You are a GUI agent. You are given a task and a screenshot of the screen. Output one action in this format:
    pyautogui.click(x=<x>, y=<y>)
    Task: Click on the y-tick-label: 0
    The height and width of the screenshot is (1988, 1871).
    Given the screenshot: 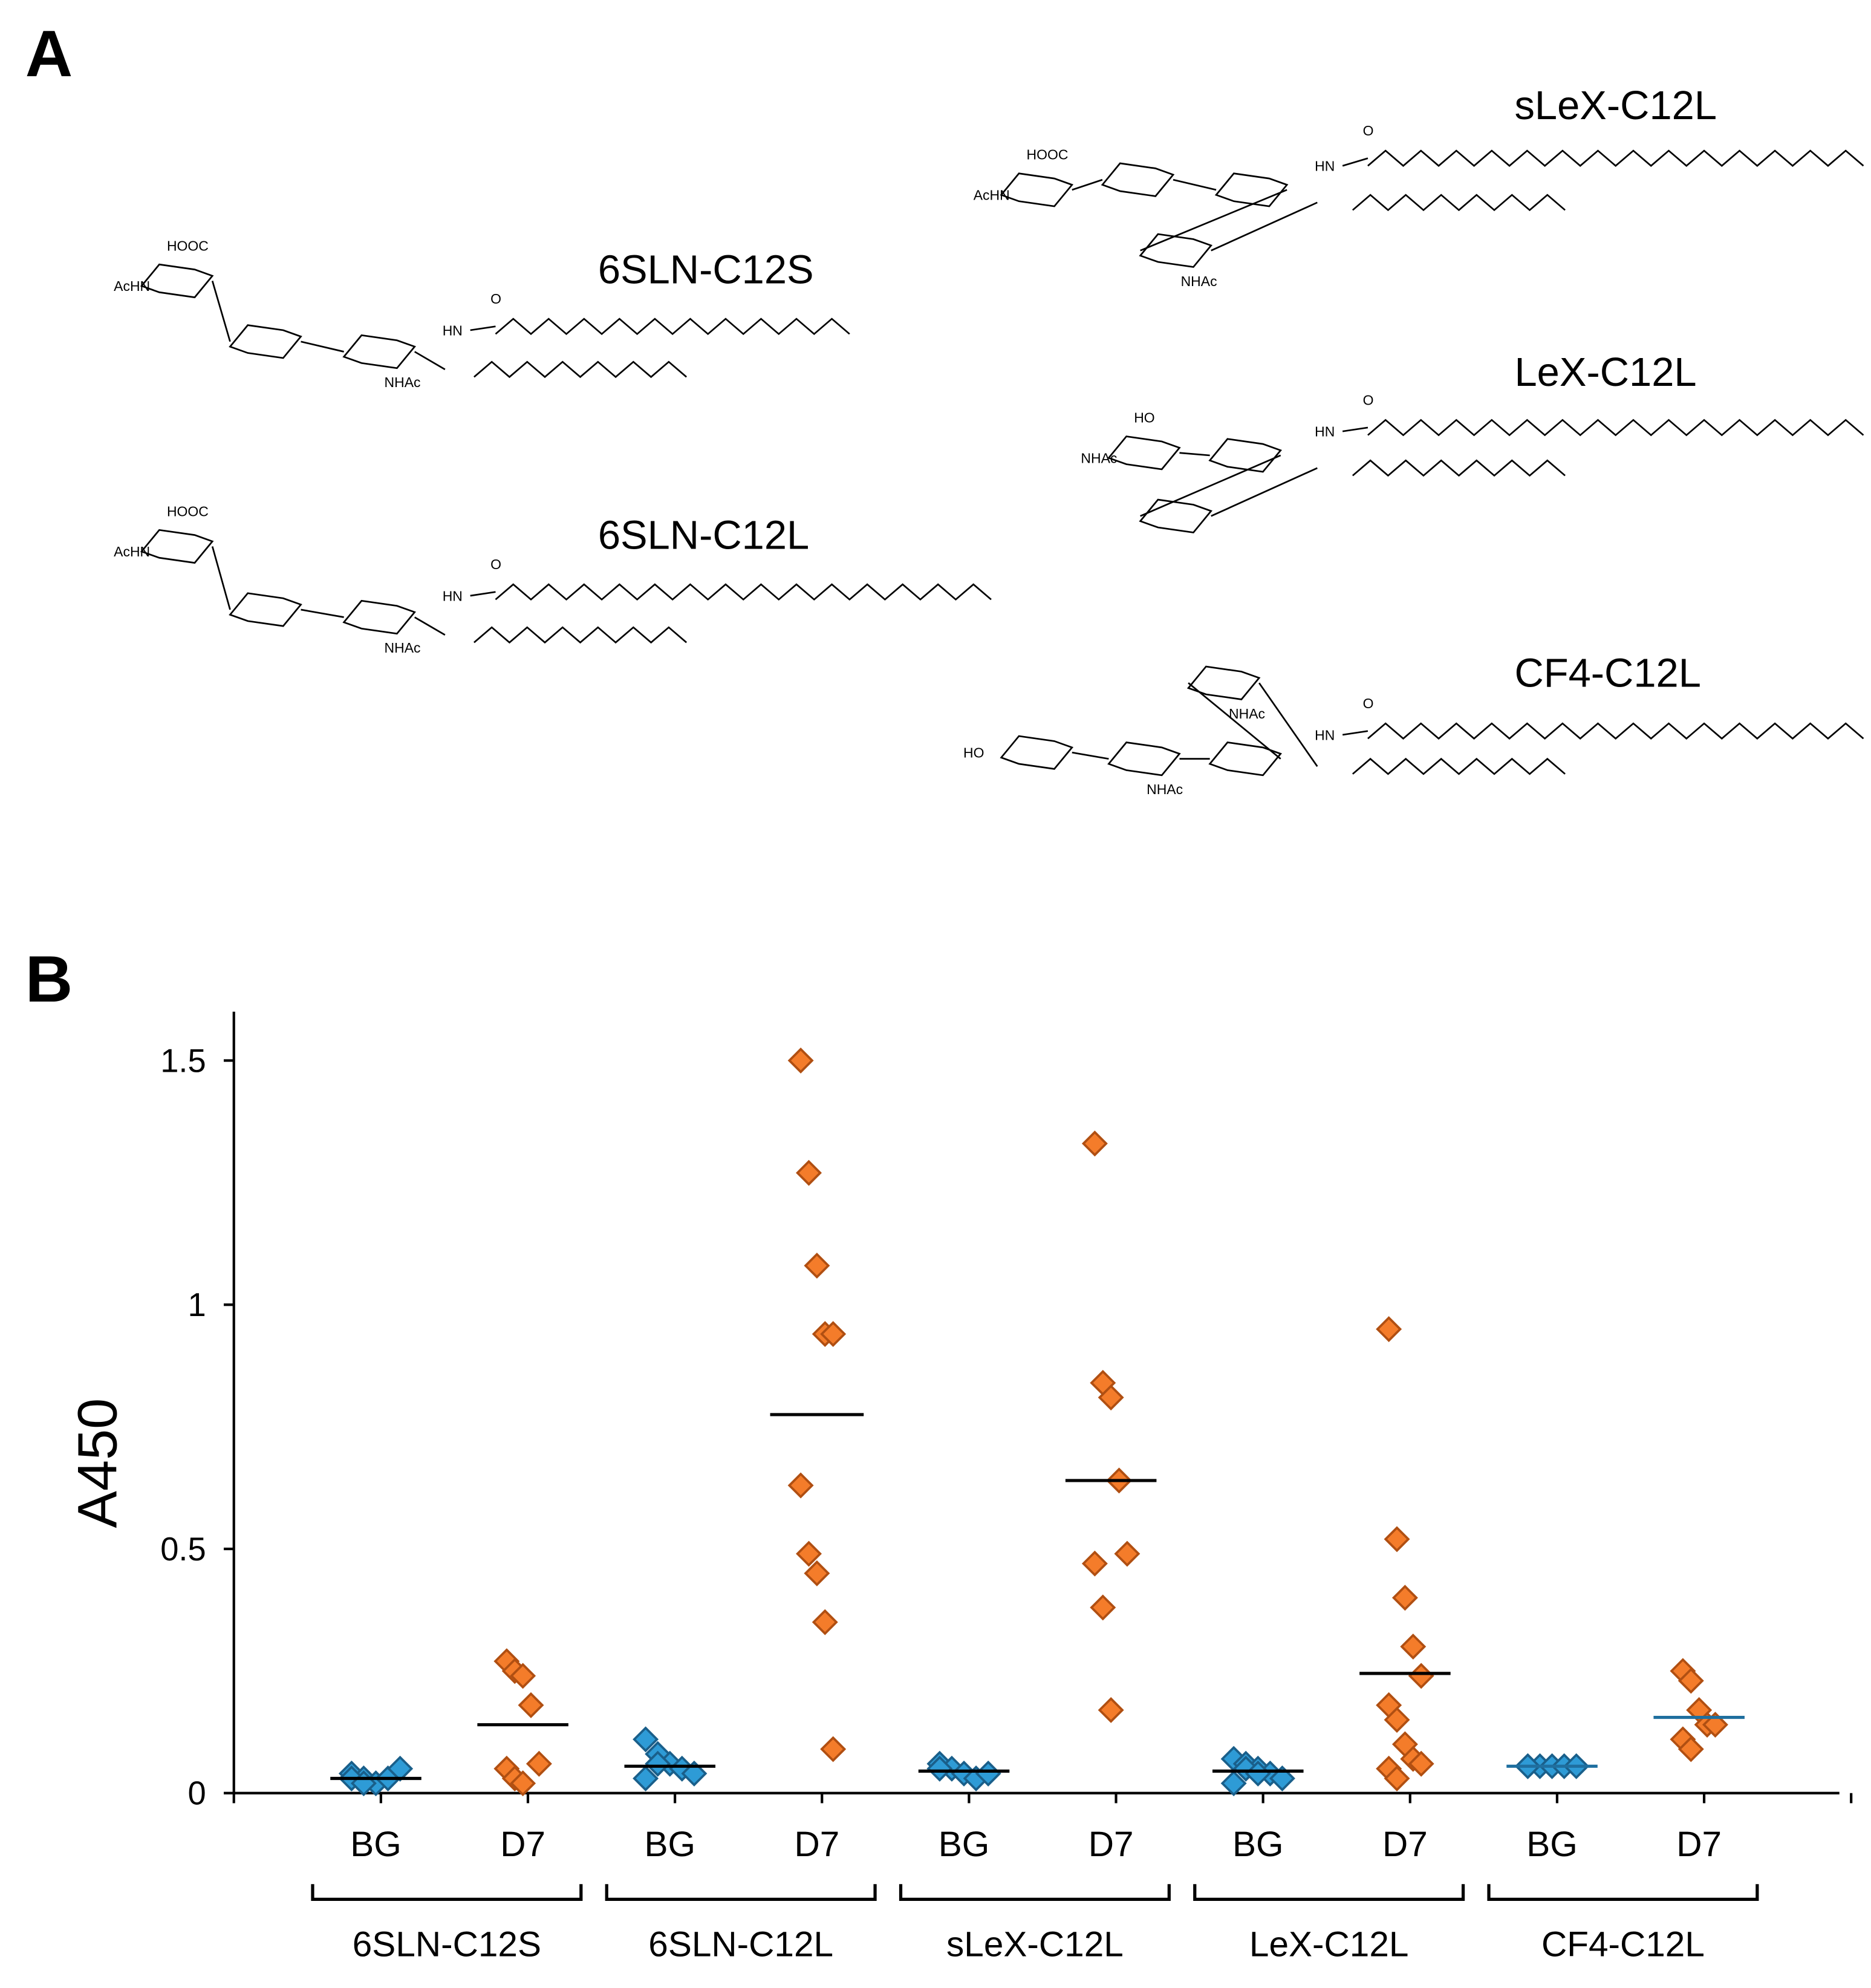 What is the action you would take?
    pyautogui.click(x=197, y=1793)
    